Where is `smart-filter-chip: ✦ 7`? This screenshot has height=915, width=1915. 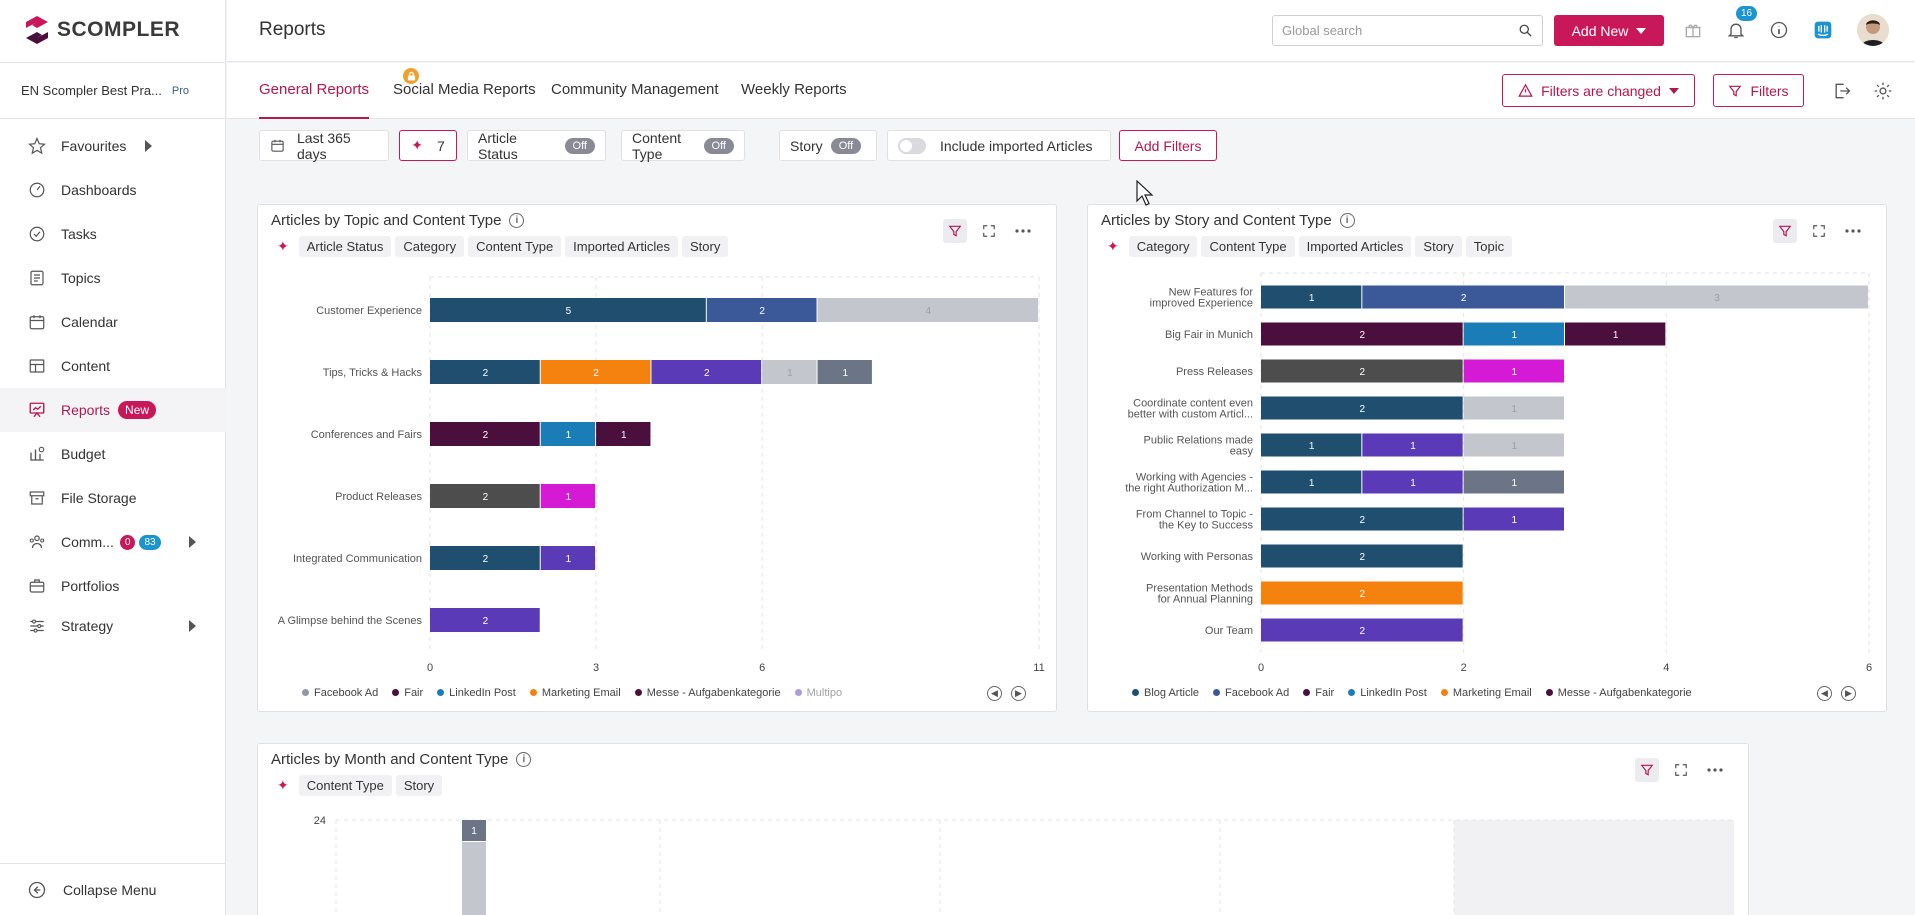
smart-filter-chip: ✦ 7 is located at coordinates (428, 145).